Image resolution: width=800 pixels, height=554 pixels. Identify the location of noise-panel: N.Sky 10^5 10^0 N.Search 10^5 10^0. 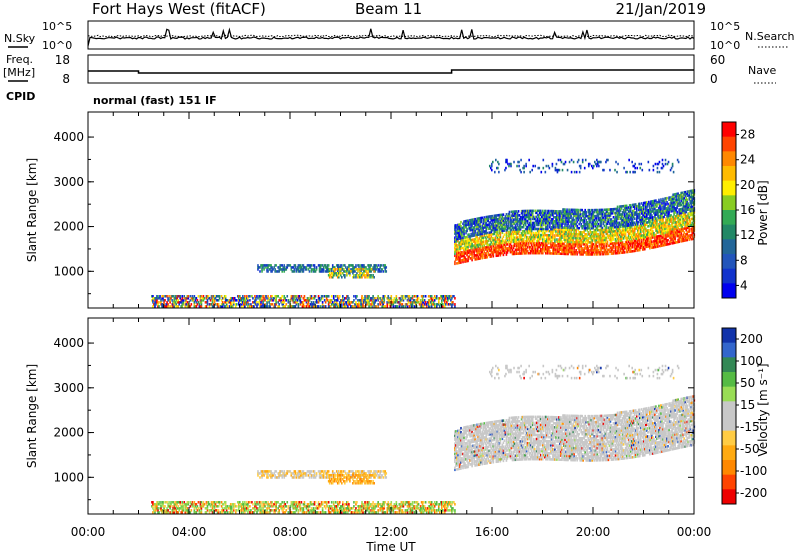
(399, 36).